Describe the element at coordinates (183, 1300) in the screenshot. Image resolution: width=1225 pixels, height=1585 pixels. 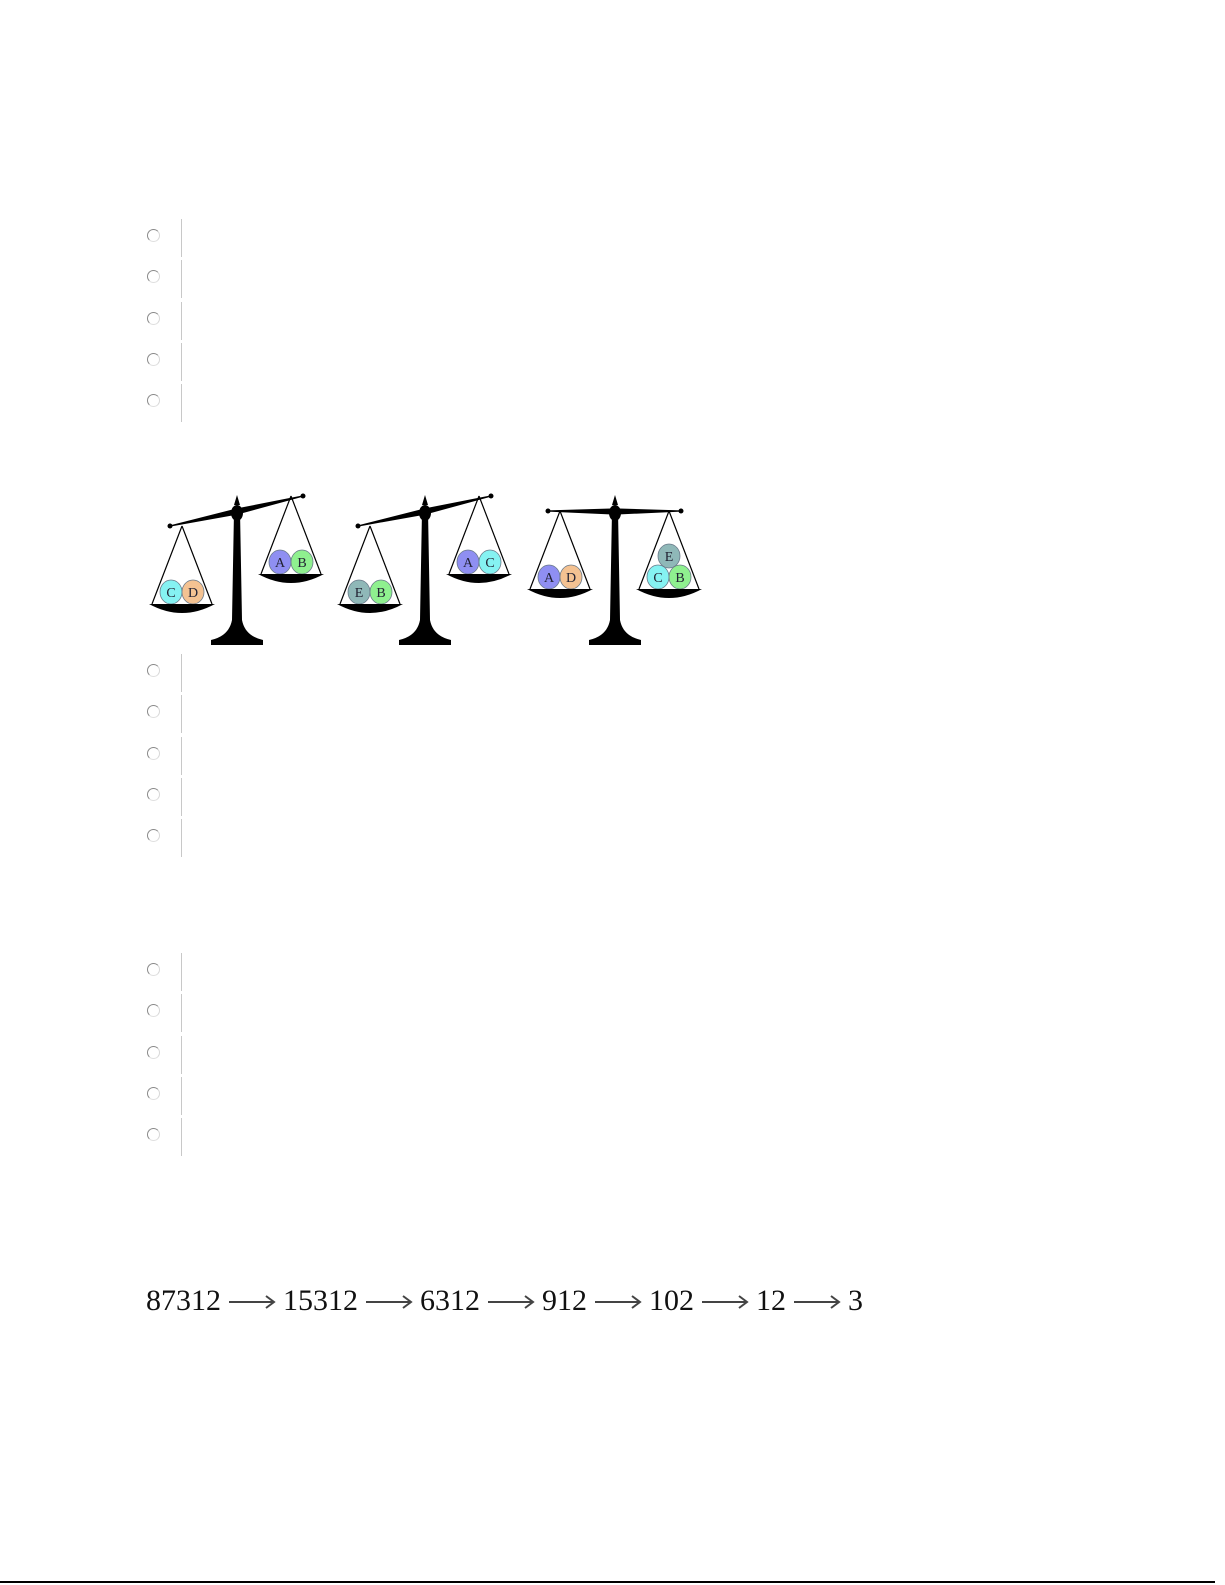
I see `sequence-number: 87312` at that location.